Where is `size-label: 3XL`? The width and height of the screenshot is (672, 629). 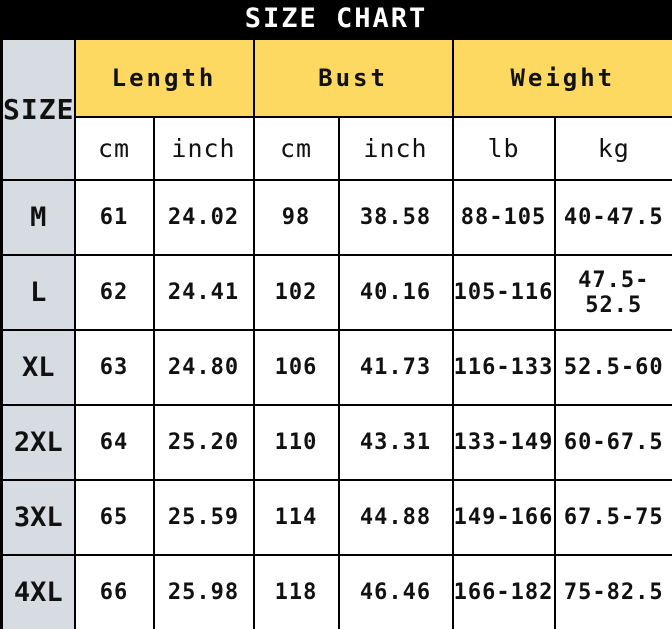
size-label: 3XL is located at coordinates (38, 517).